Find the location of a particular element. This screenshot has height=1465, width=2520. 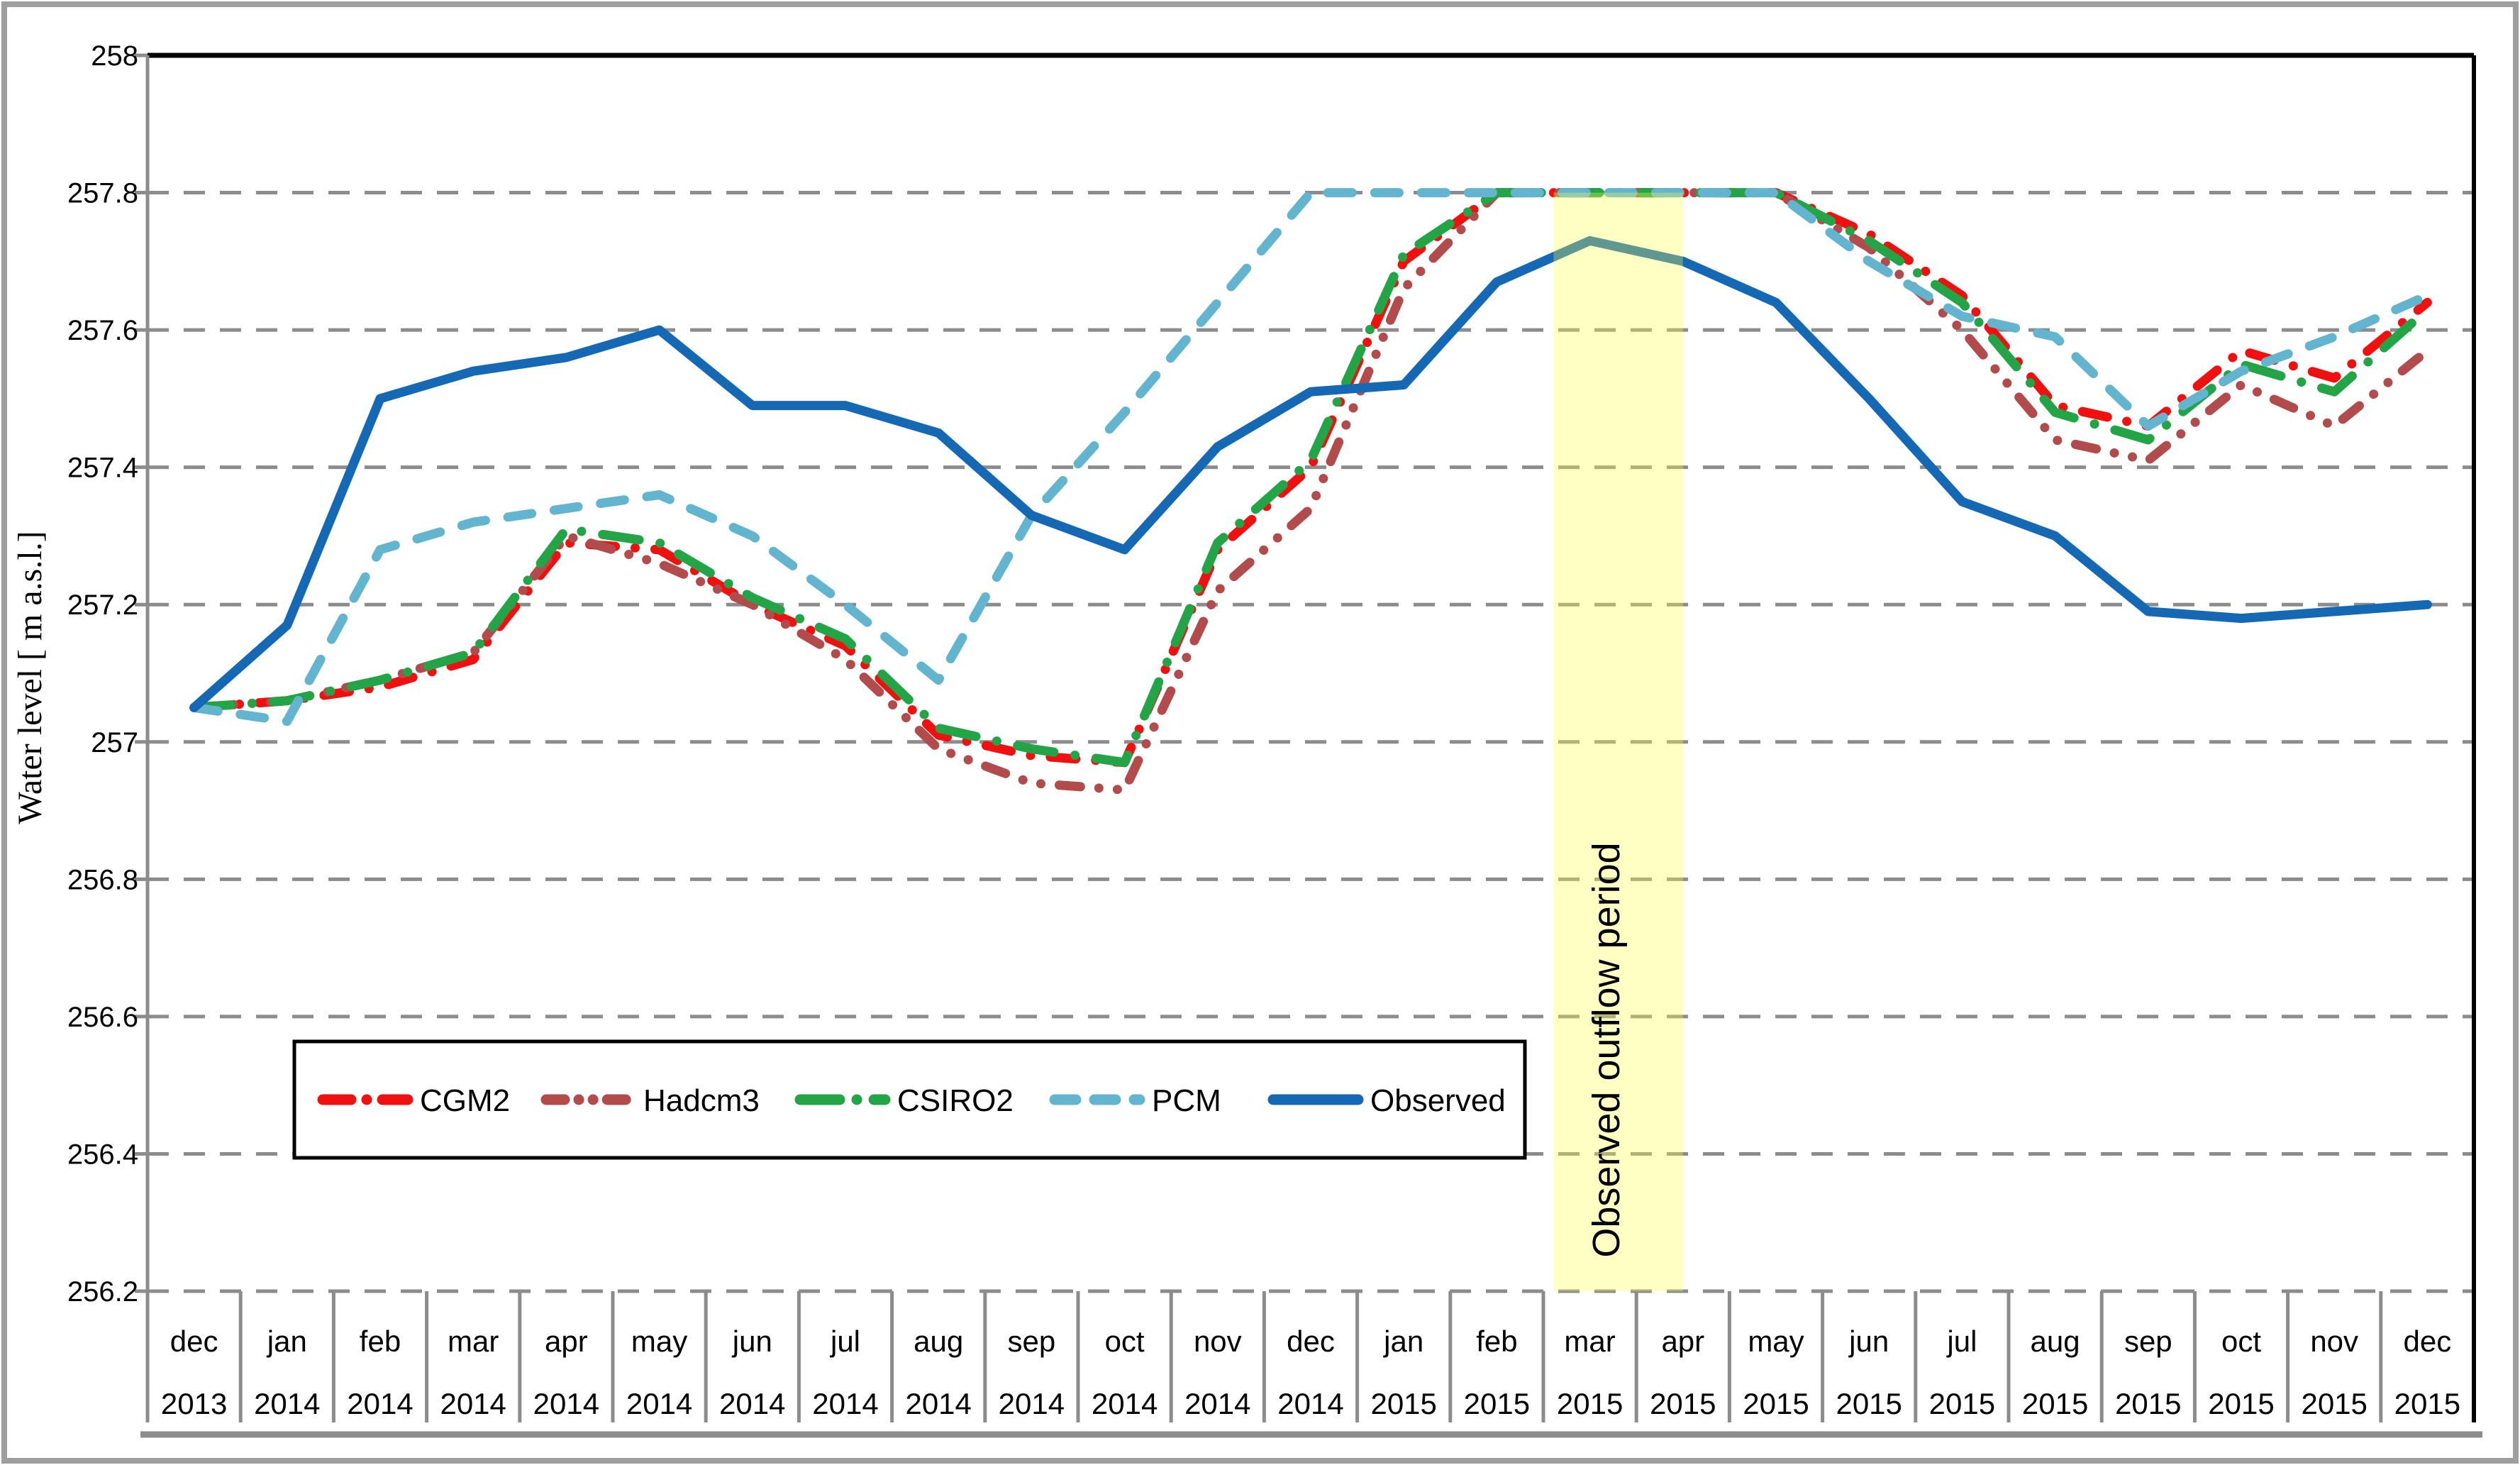

y-tick-label: 256.6 is located at coordinates (103, 1017).